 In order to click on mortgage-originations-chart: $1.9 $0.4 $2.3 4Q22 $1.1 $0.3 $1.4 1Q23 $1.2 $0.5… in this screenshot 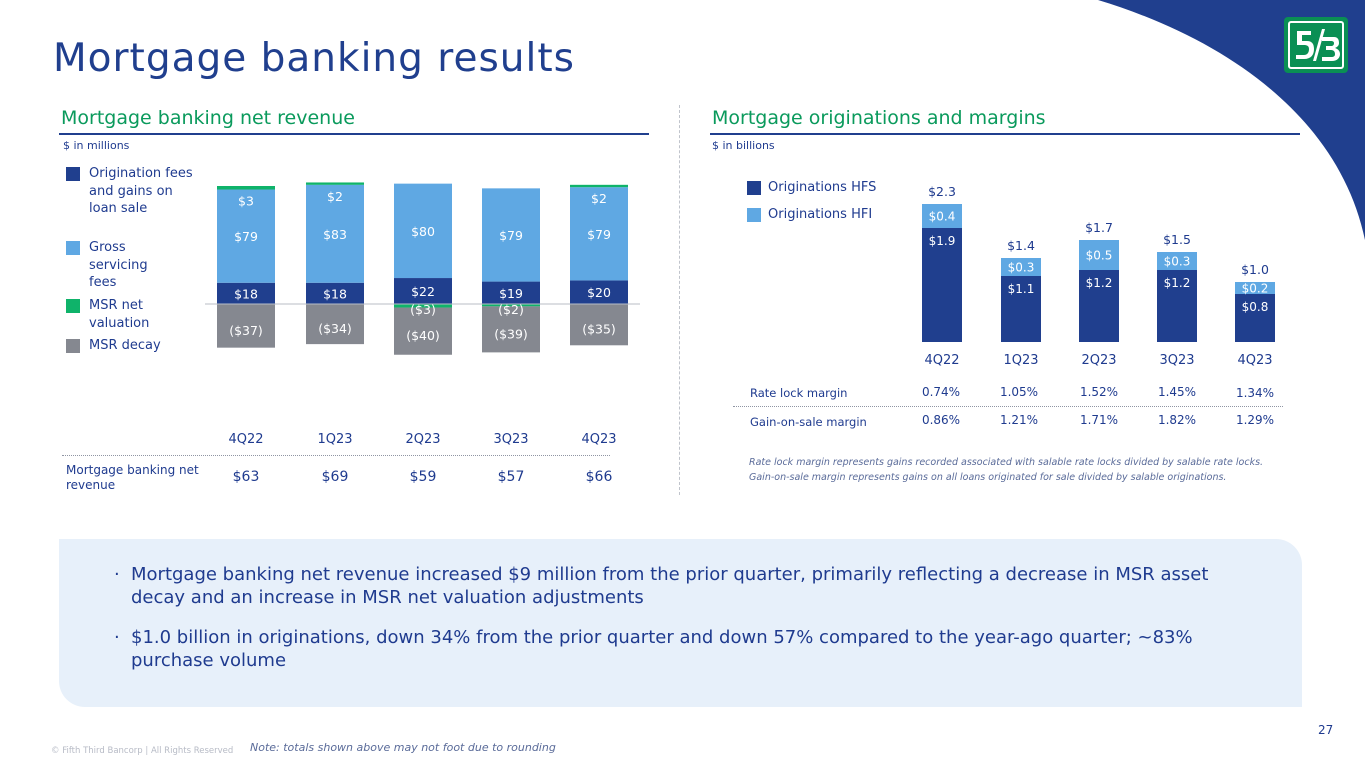, I will do `click(1098, 276)`.